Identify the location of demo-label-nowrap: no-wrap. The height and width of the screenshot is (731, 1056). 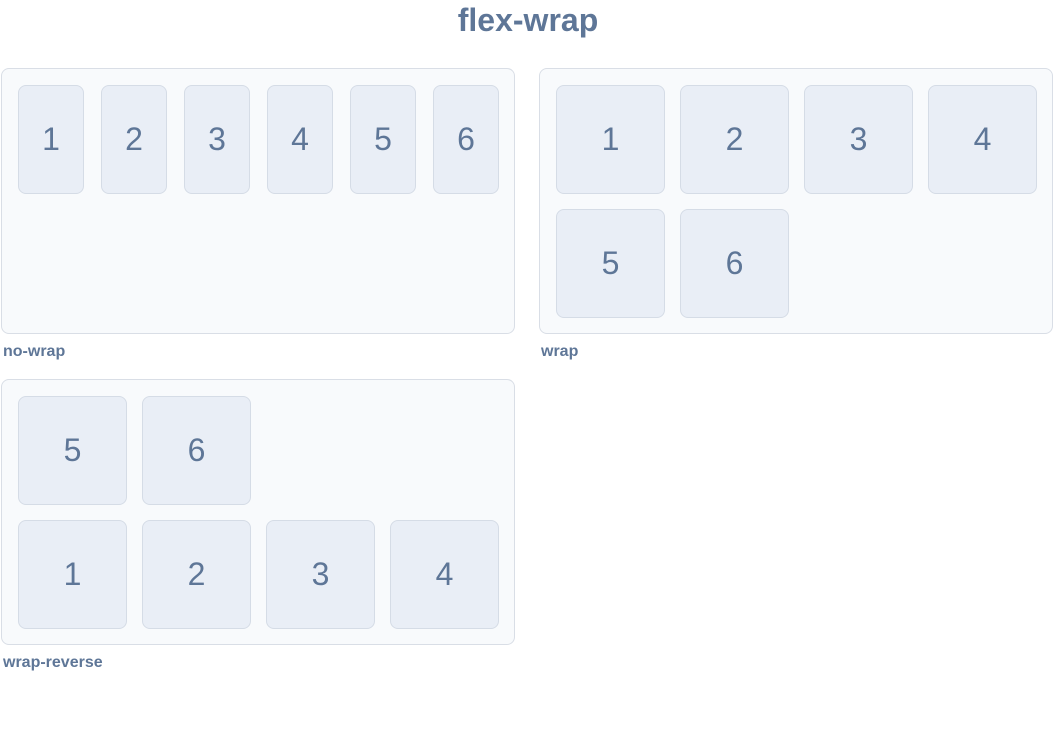
(34, 351).